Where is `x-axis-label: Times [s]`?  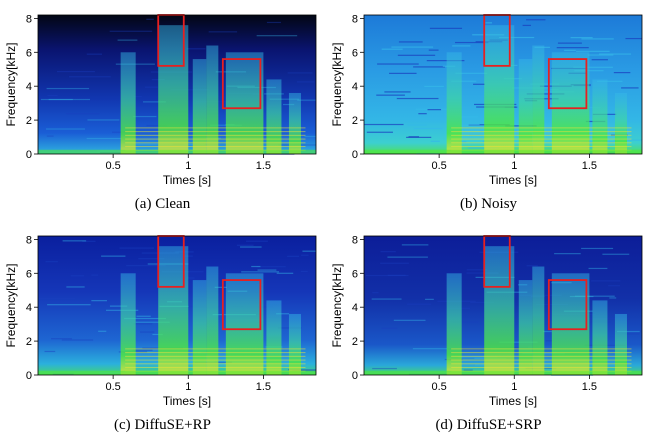
x-axis-label: Times [s] is located at coordinates (187, 401).